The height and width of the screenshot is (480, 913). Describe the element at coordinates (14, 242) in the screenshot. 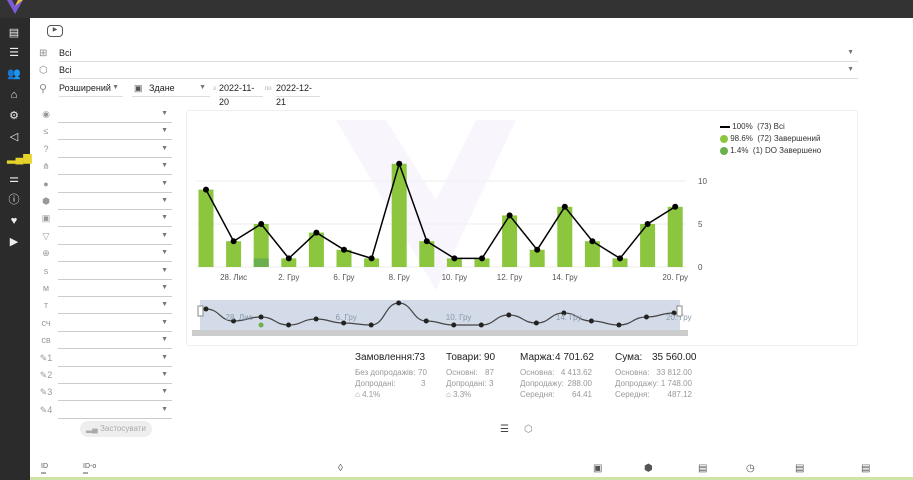

I see `video-icon: ▶` at that location.